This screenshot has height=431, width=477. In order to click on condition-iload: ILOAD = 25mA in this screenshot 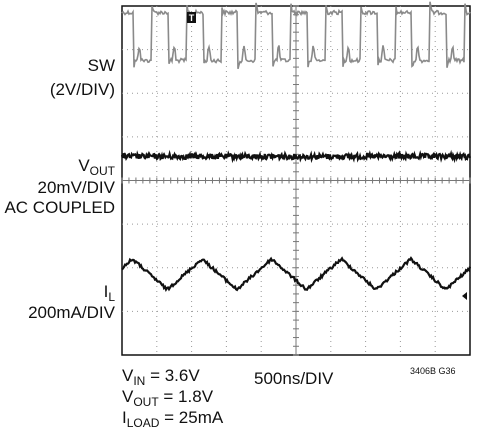, I will do `click(173, 419)`.